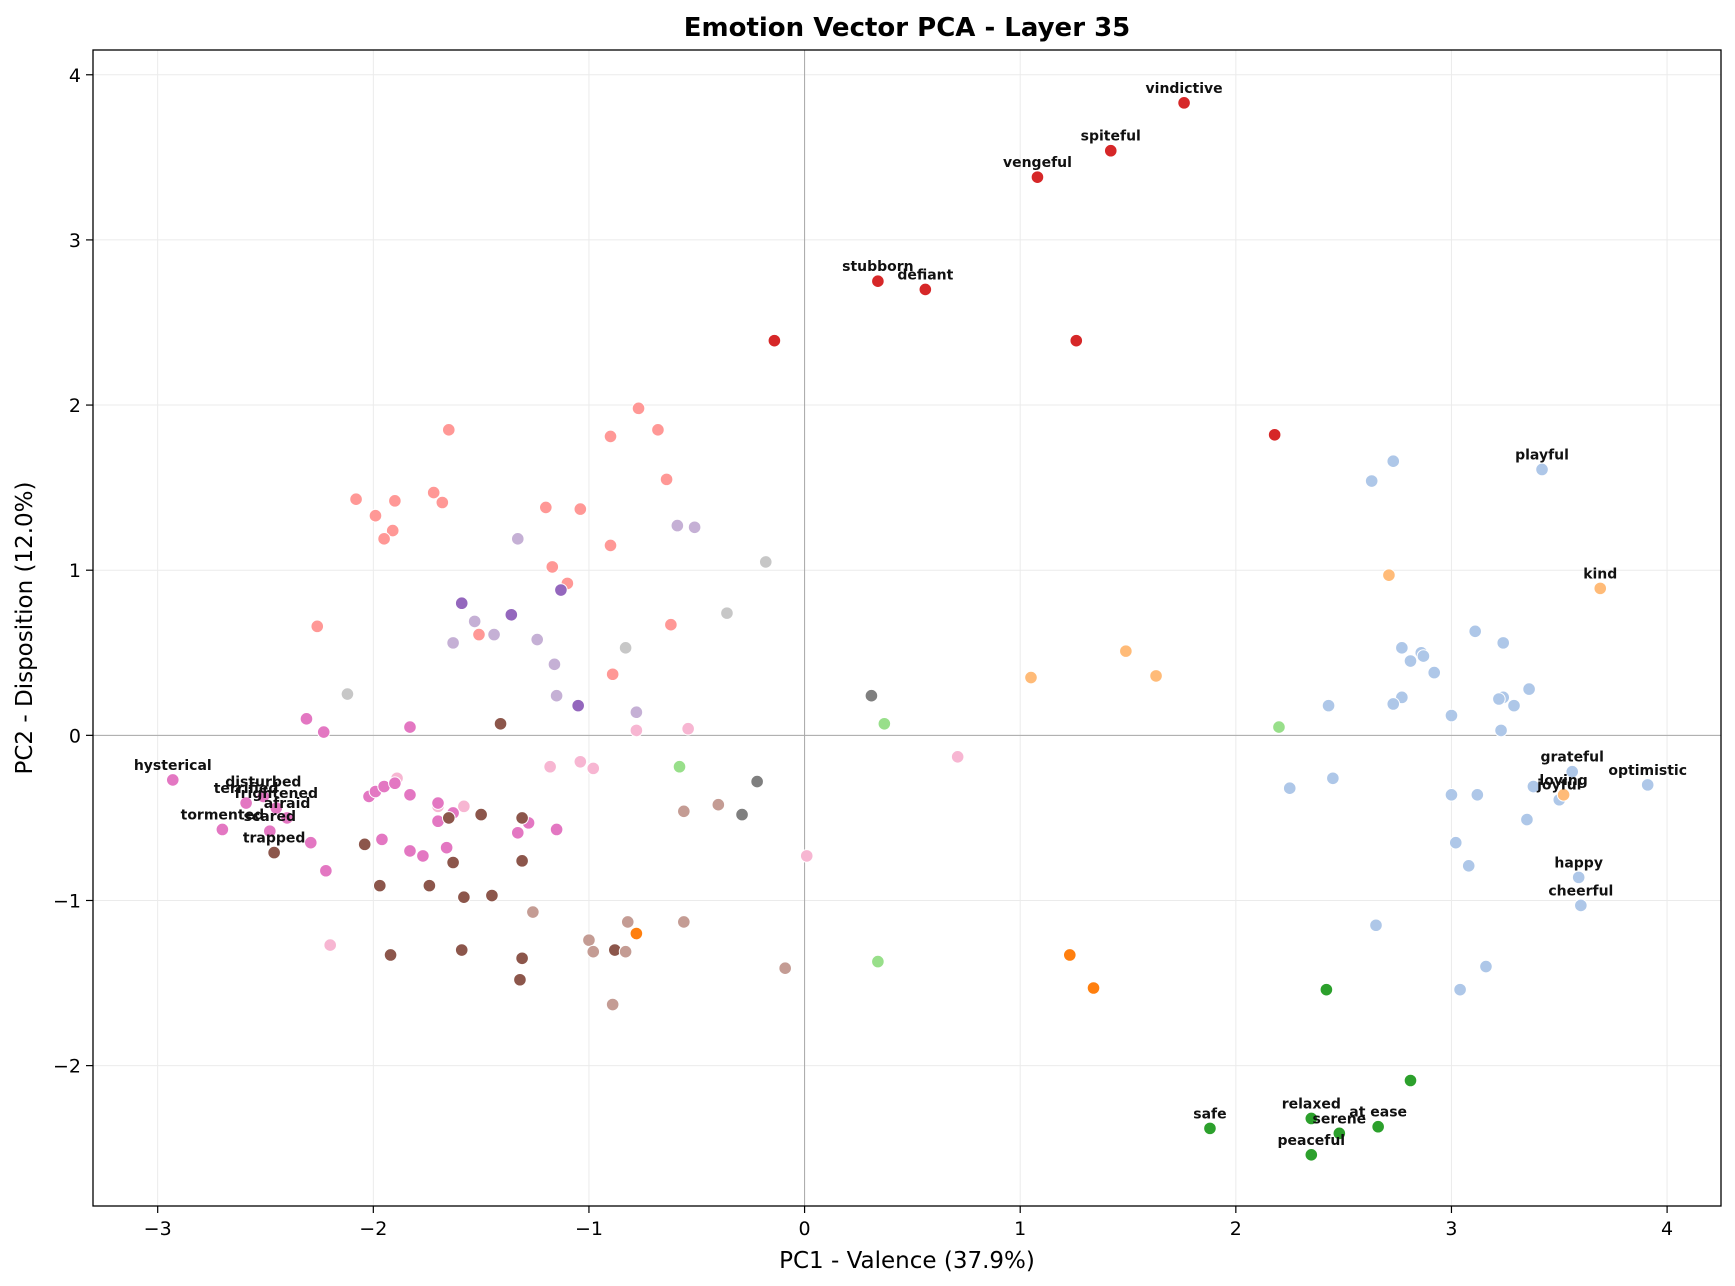 The width and height of the screenshot is (1735, 1286). What do you see at coordinates (1563, 781) in the screenshot?
I see `point-label: loving` at bounding box center [1563, 781].